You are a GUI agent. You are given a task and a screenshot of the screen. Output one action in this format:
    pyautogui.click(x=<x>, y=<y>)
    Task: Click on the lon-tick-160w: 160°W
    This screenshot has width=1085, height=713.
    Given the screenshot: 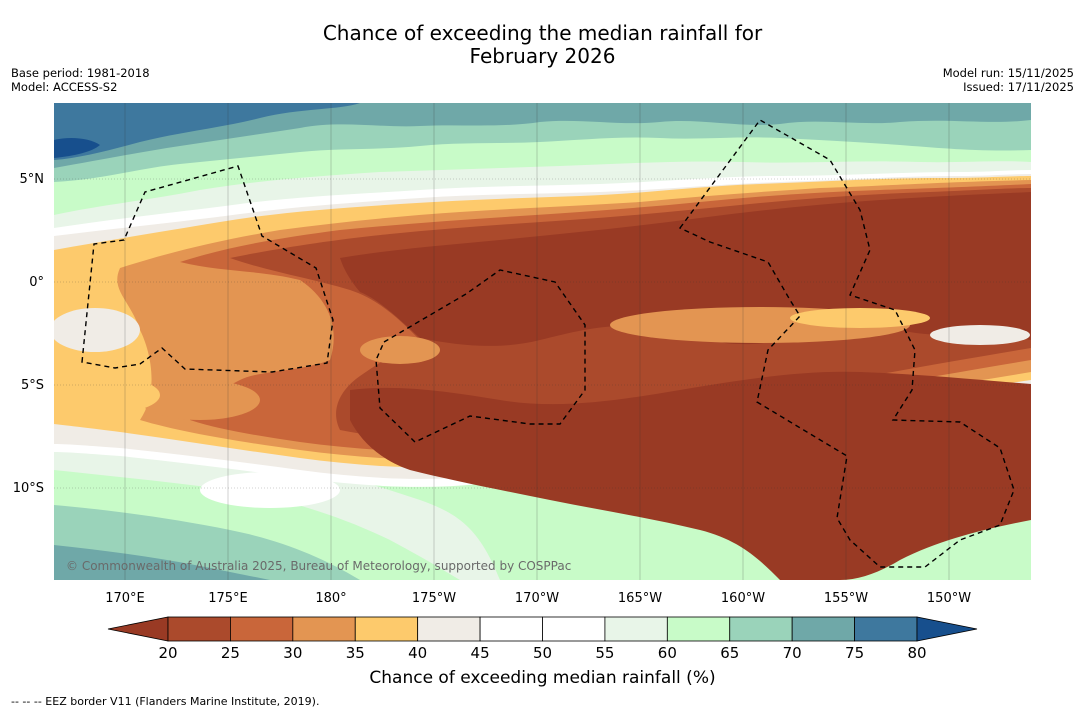 What is the action you would take?
    pyautogui.click(x=743, y=598)
    